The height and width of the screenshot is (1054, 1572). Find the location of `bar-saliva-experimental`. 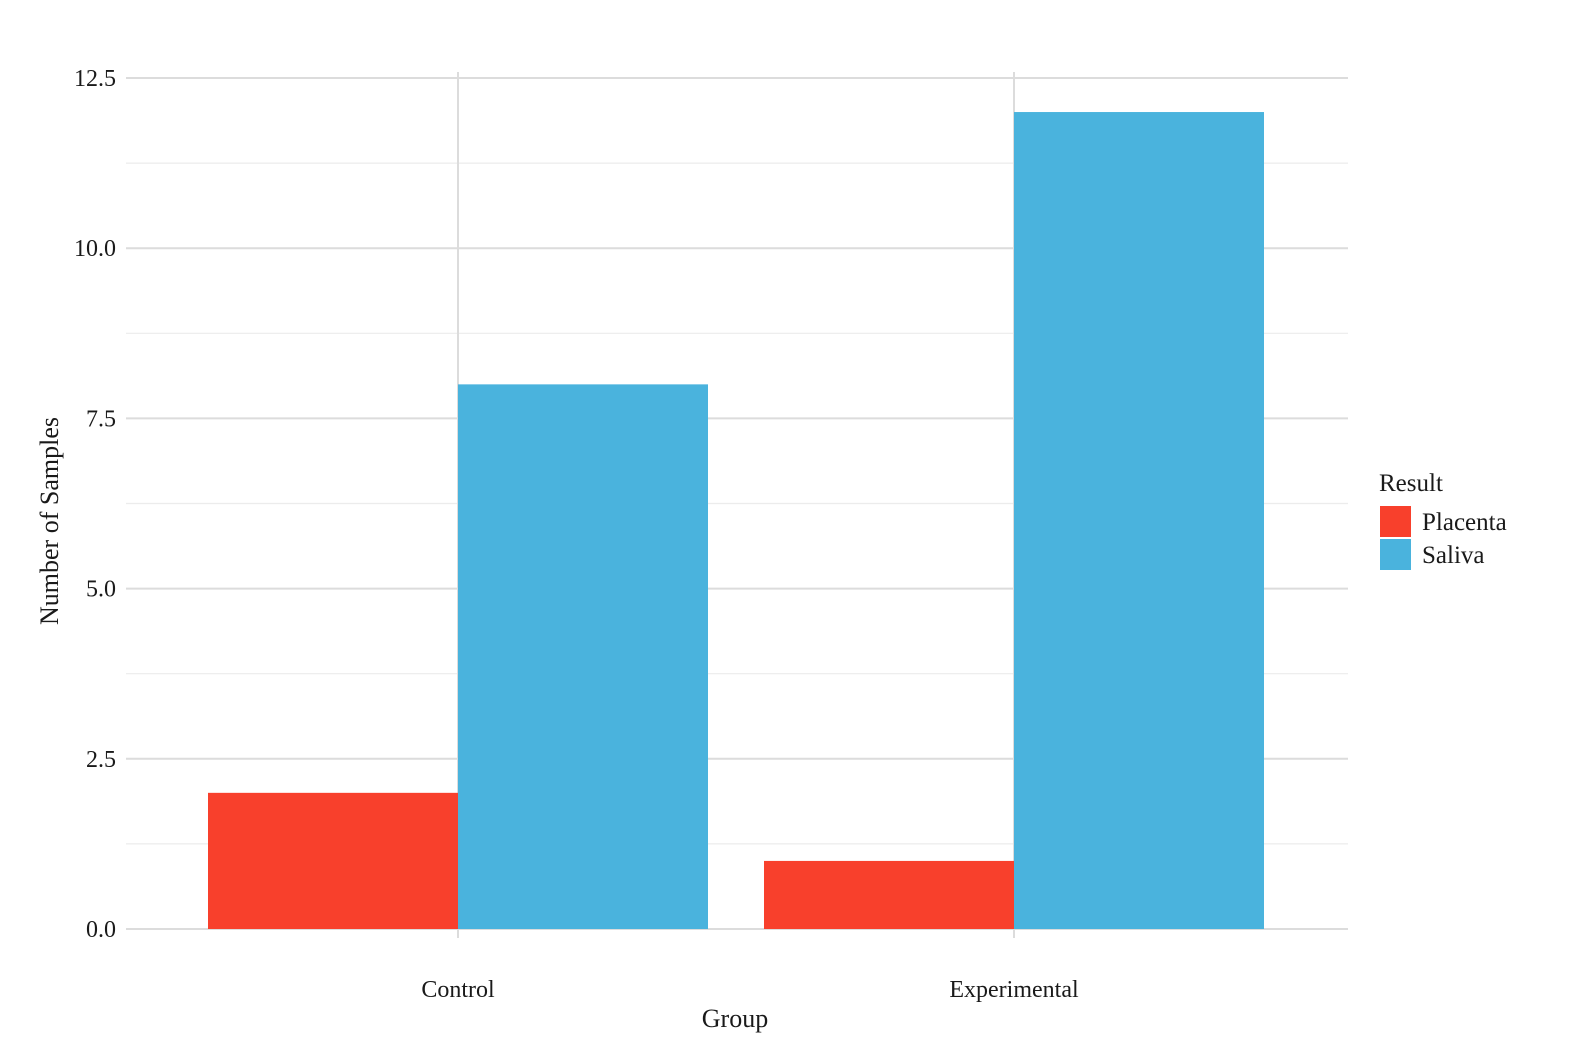

bar-saliva-experimental is located at coordinates (1139, 521).